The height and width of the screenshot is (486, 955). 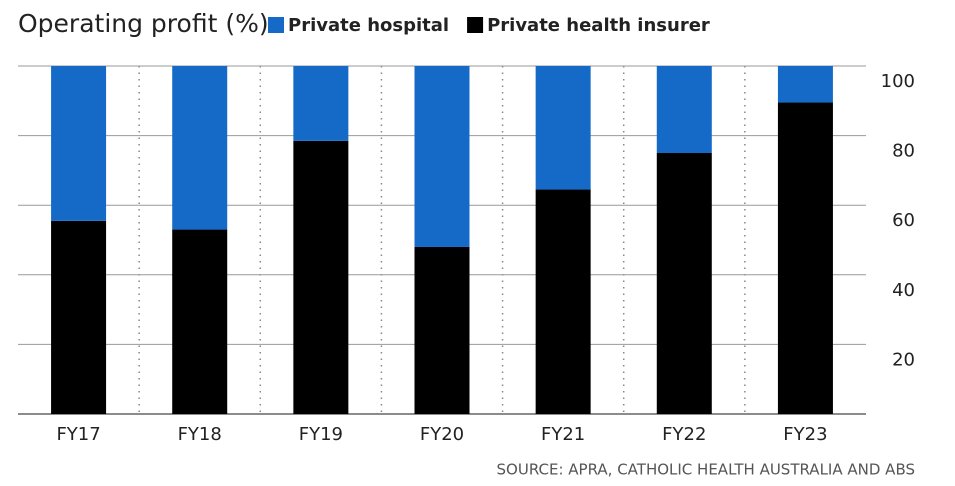 I want to click on x-tick-label: FY22, so click(x=684, y=434).